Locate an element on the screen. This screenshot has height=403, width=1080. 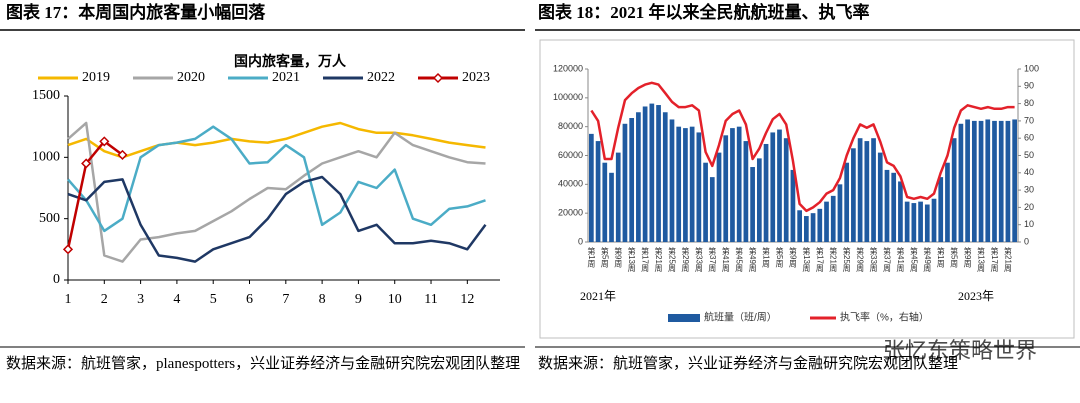
y2-tick-label: 80 is located at coordinates (1029, 103).